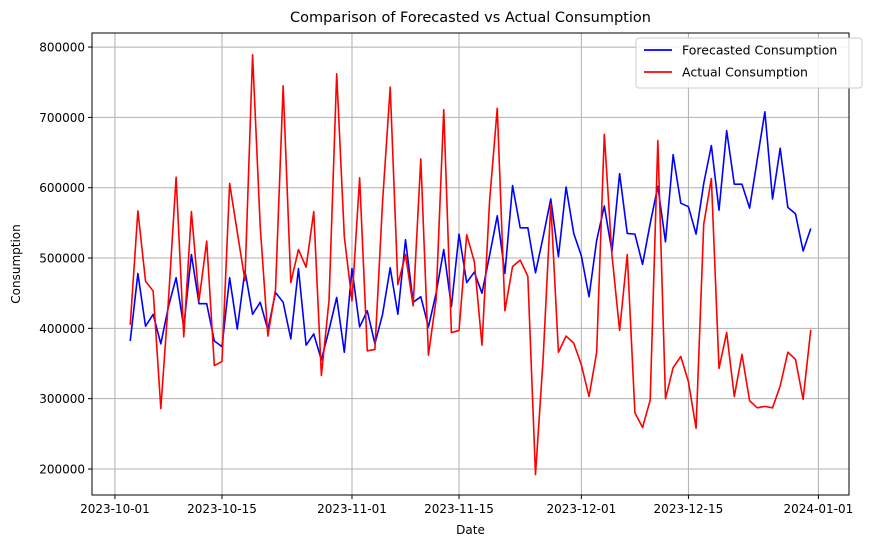  I want to click on x-tick-label: 2023-11-15, so click(459, 509).